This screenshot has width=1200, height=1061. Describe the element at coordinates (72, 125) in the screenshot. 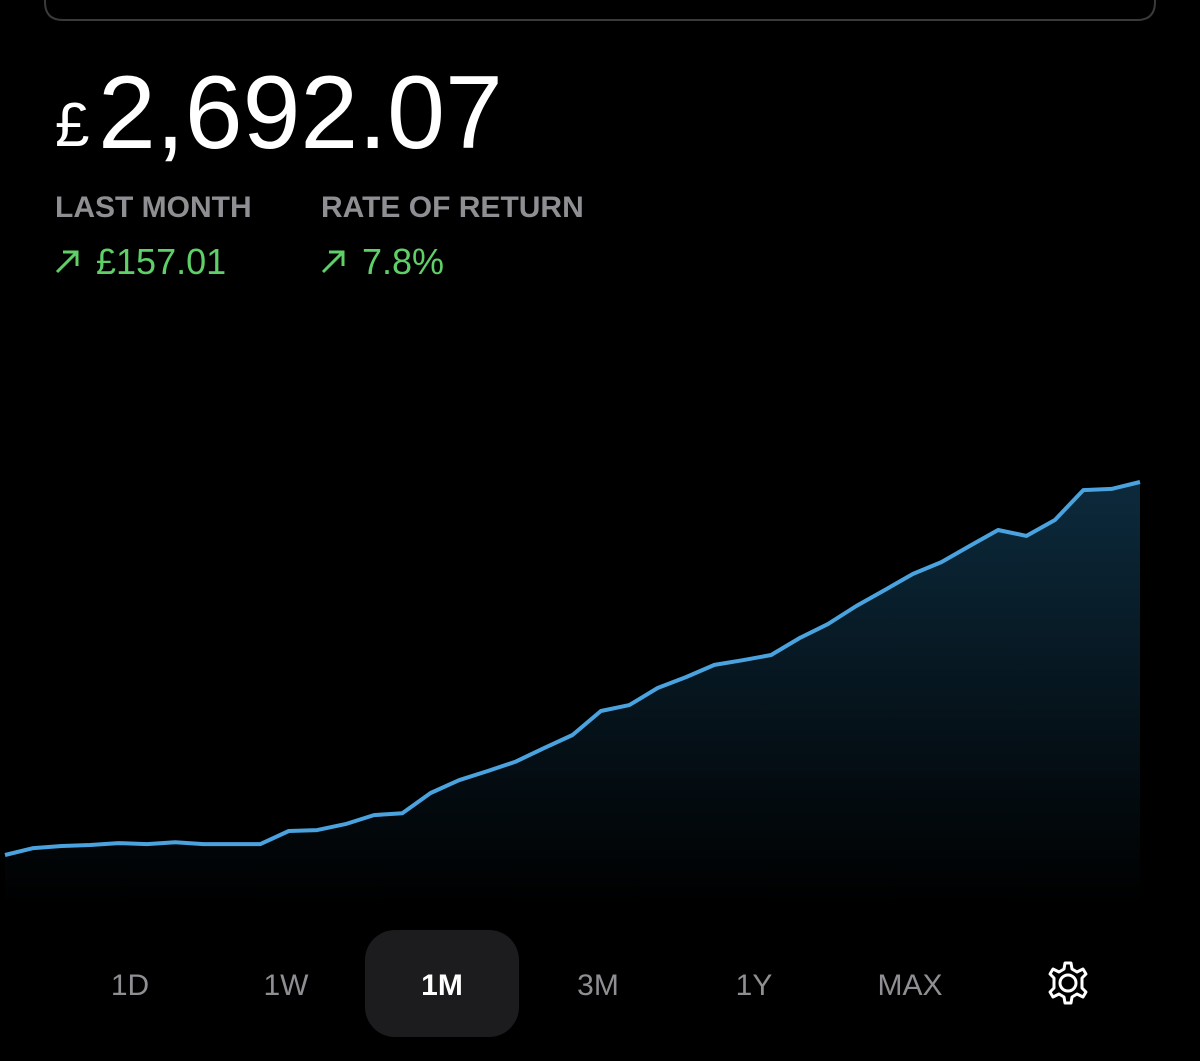

I see `currency-symbol: £` at that location.